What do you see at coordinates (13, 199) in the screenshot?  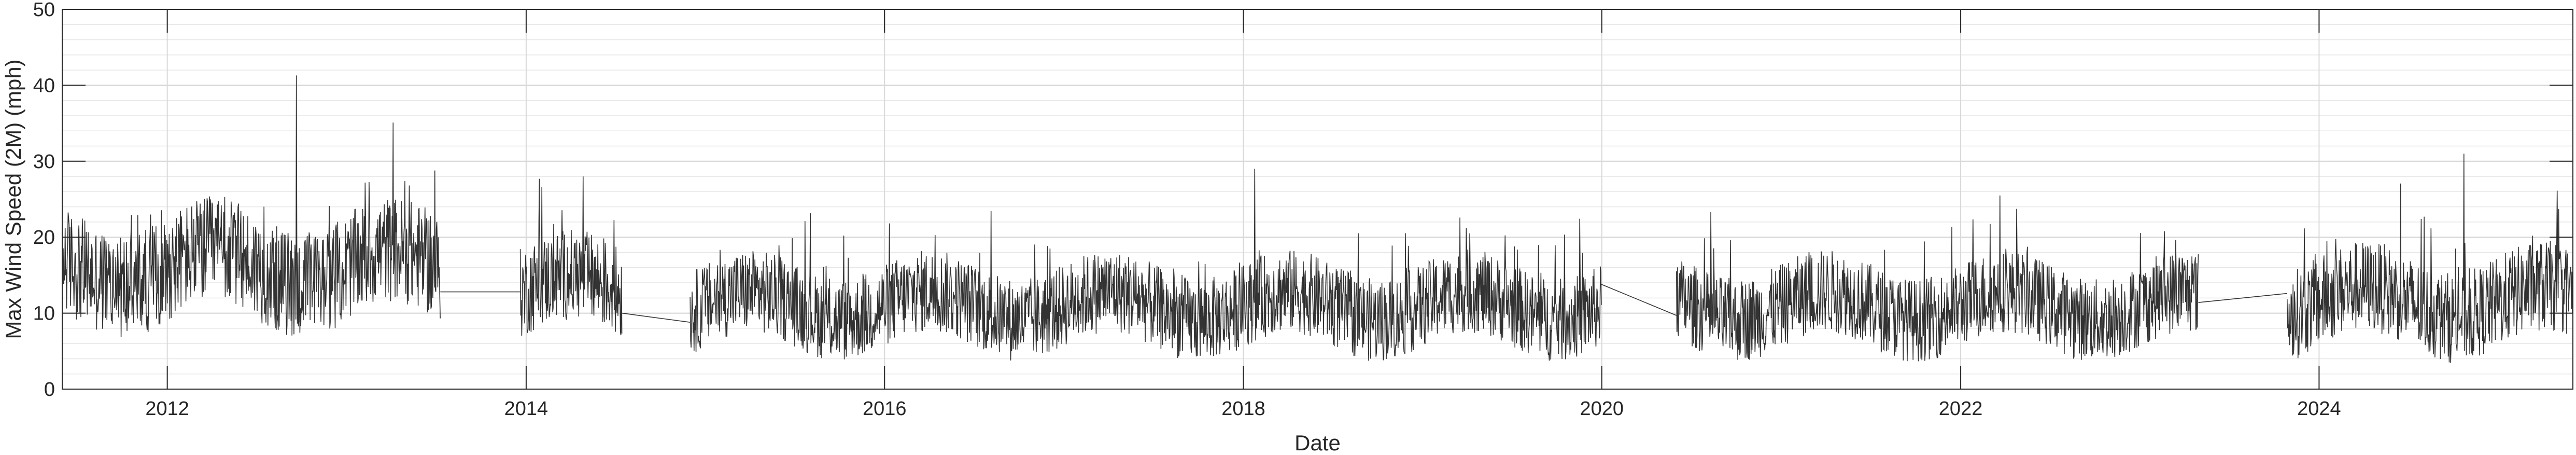 I see `y-axis-label: Max Wind Speed (2M) (mph)` at bounding box center [13, 199].